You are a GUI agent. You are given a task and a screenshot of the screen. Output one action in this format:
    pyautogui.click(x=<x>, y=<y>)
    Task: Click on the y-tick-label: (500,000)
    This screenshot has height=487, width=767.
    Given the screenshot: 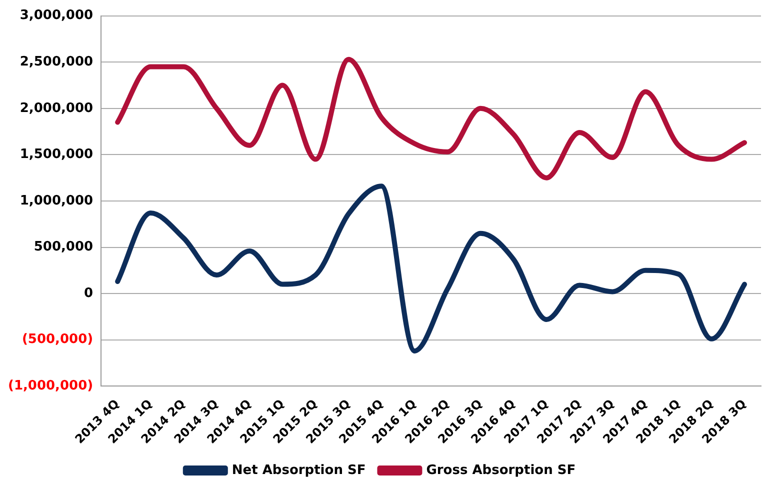 What is the action you would take?
    pyautogui.click(x=58, y=340)
    